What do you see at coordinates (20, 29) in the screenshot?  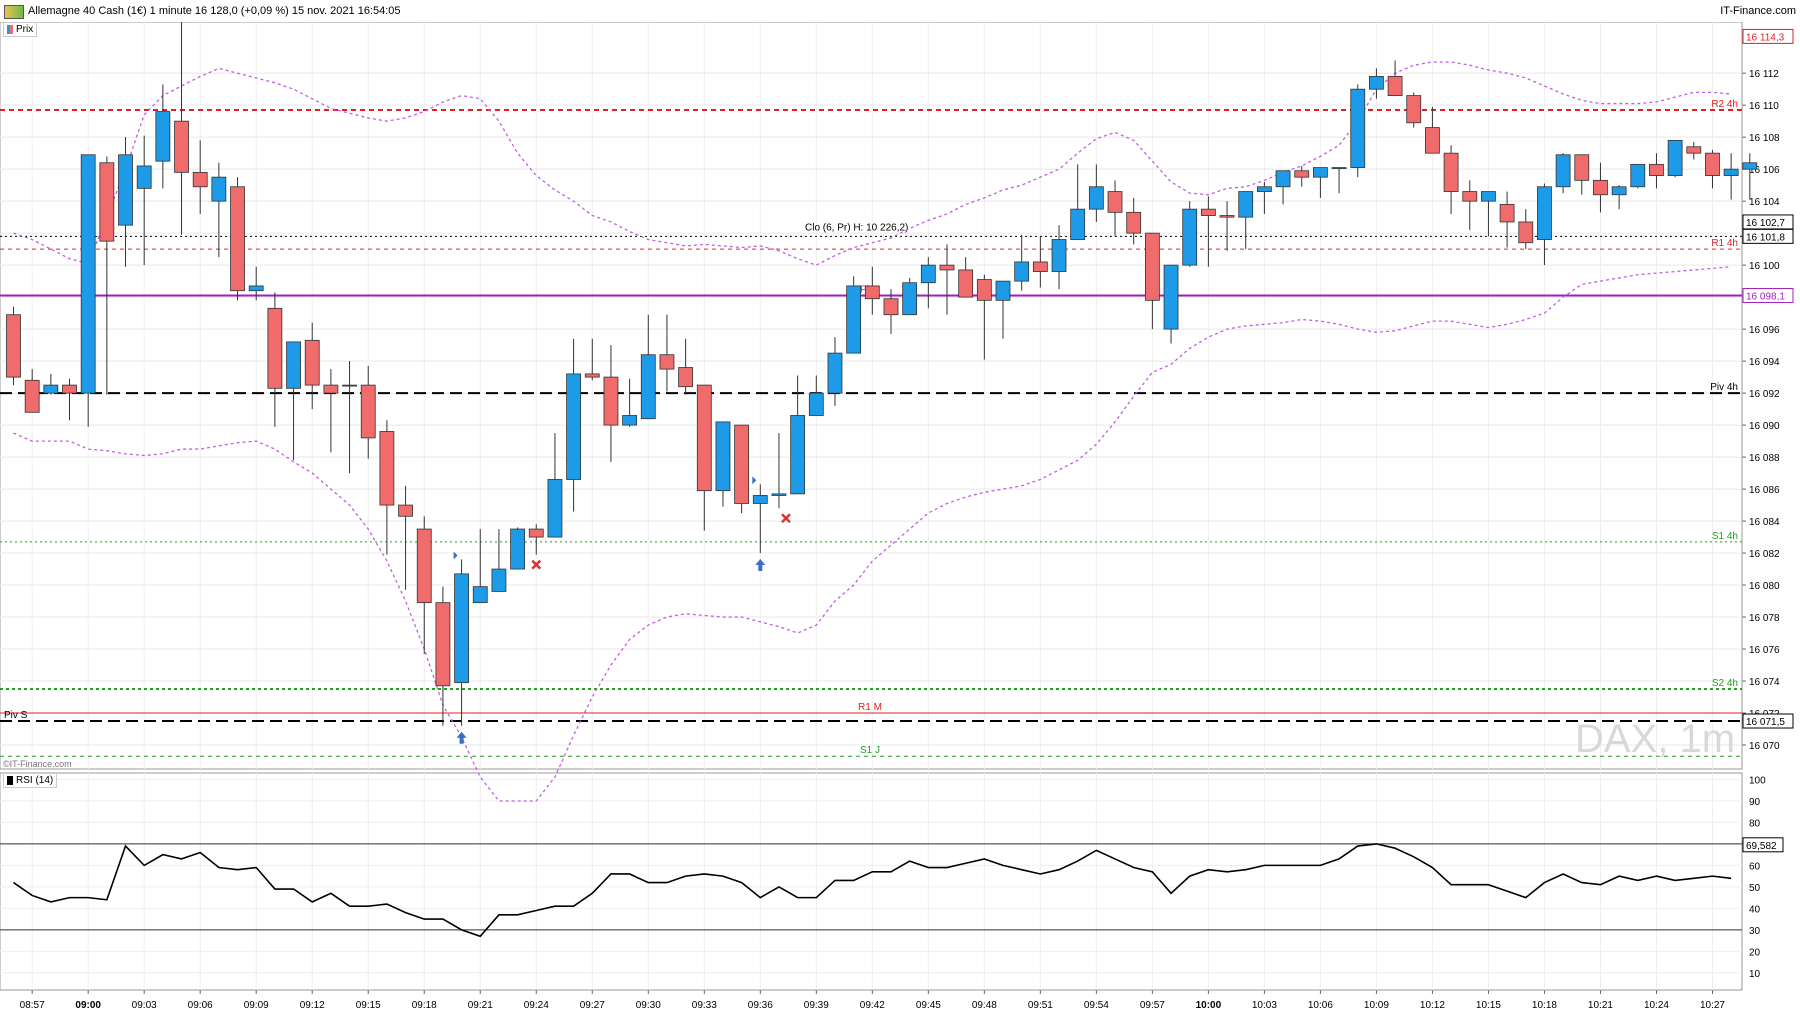 I see `price-legend: Prix` at bounding box center [20, 29].